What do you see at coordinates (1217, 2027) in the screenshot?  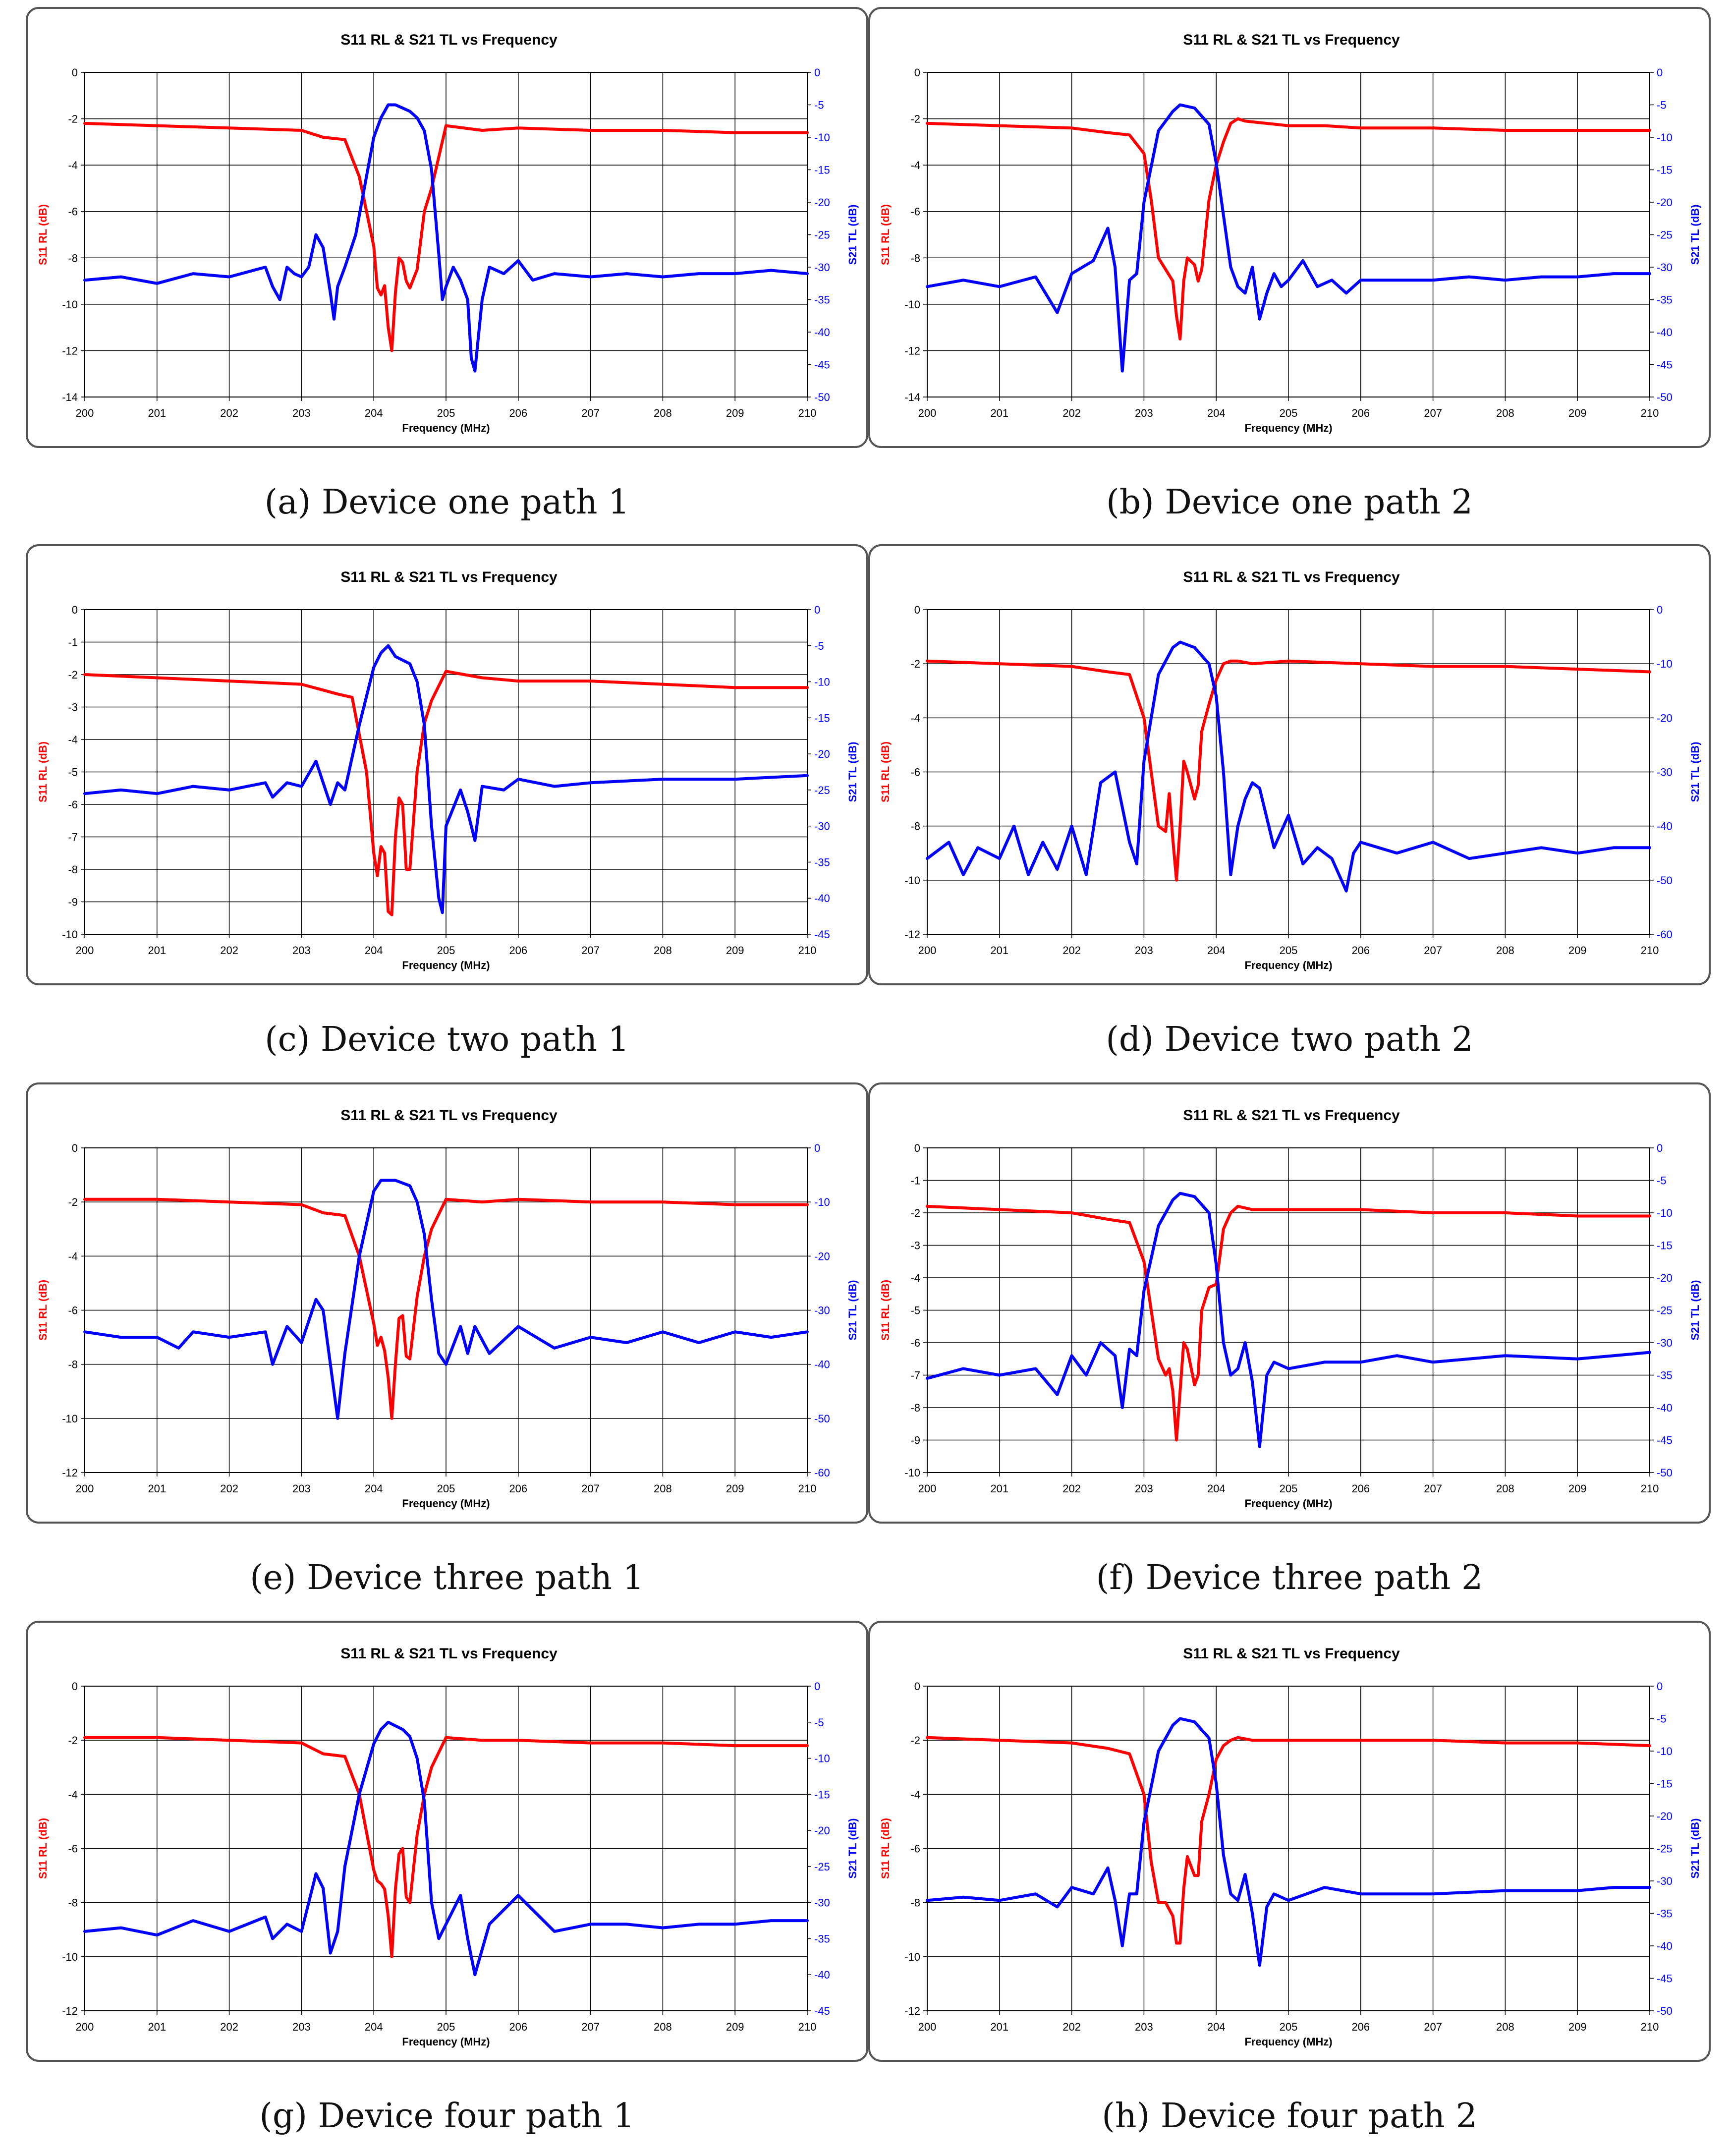 I see `x-tick-label: 204` at bounding box center [1217, 2027].